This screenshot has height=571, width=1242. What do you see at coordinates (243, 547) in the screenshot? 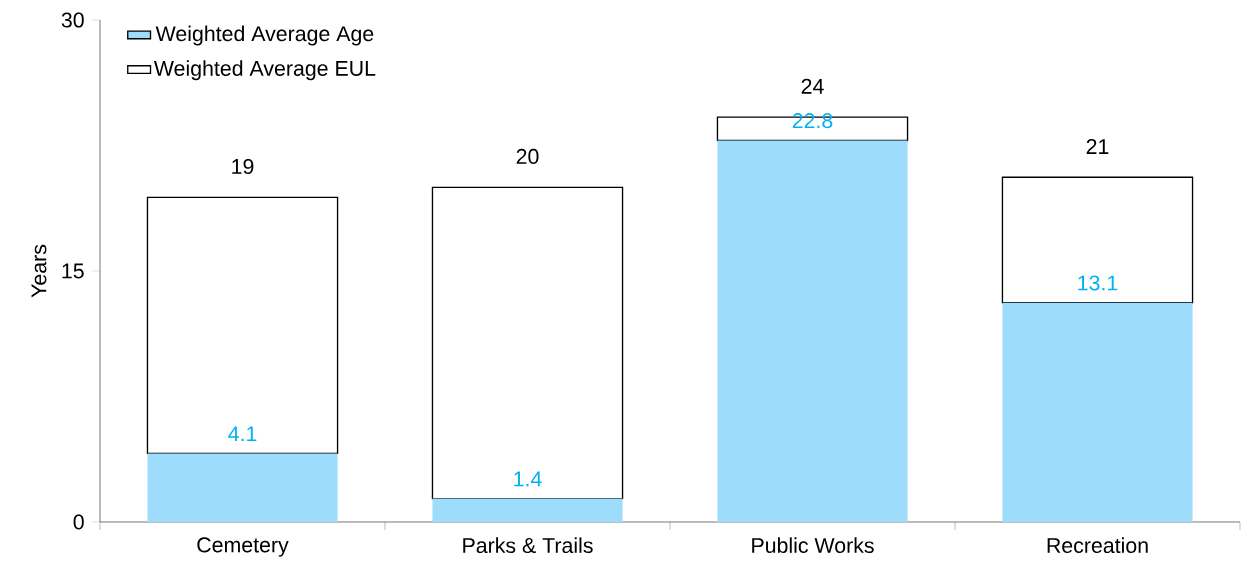
I see `x-tick-label: Cemetery` at bounding box center [243, 547].